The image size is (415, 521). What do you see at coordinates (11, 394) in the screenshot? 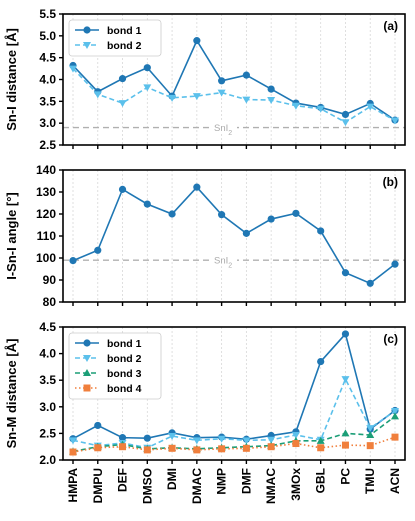
I see `y-axis-label: Sn-M distance [Å]` at bounding box center [11, 394].